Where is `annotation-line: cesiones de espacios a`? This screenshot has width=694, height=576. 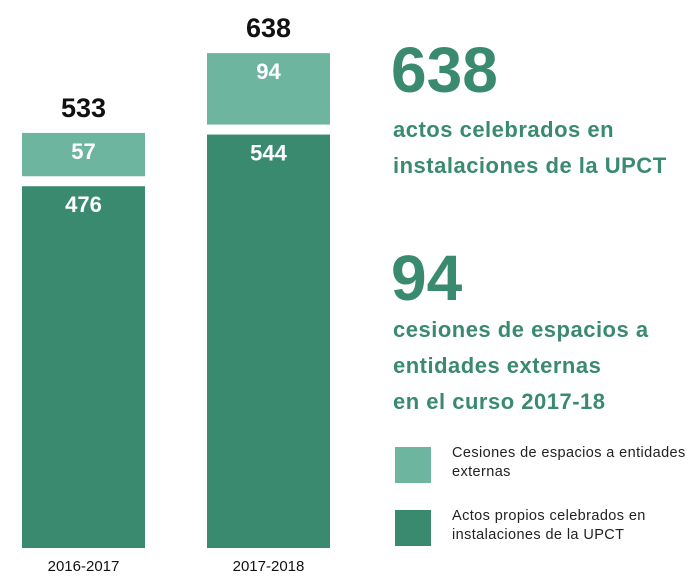
annotation-line: cesiones de espacios a is located at coordinates (521, 329).